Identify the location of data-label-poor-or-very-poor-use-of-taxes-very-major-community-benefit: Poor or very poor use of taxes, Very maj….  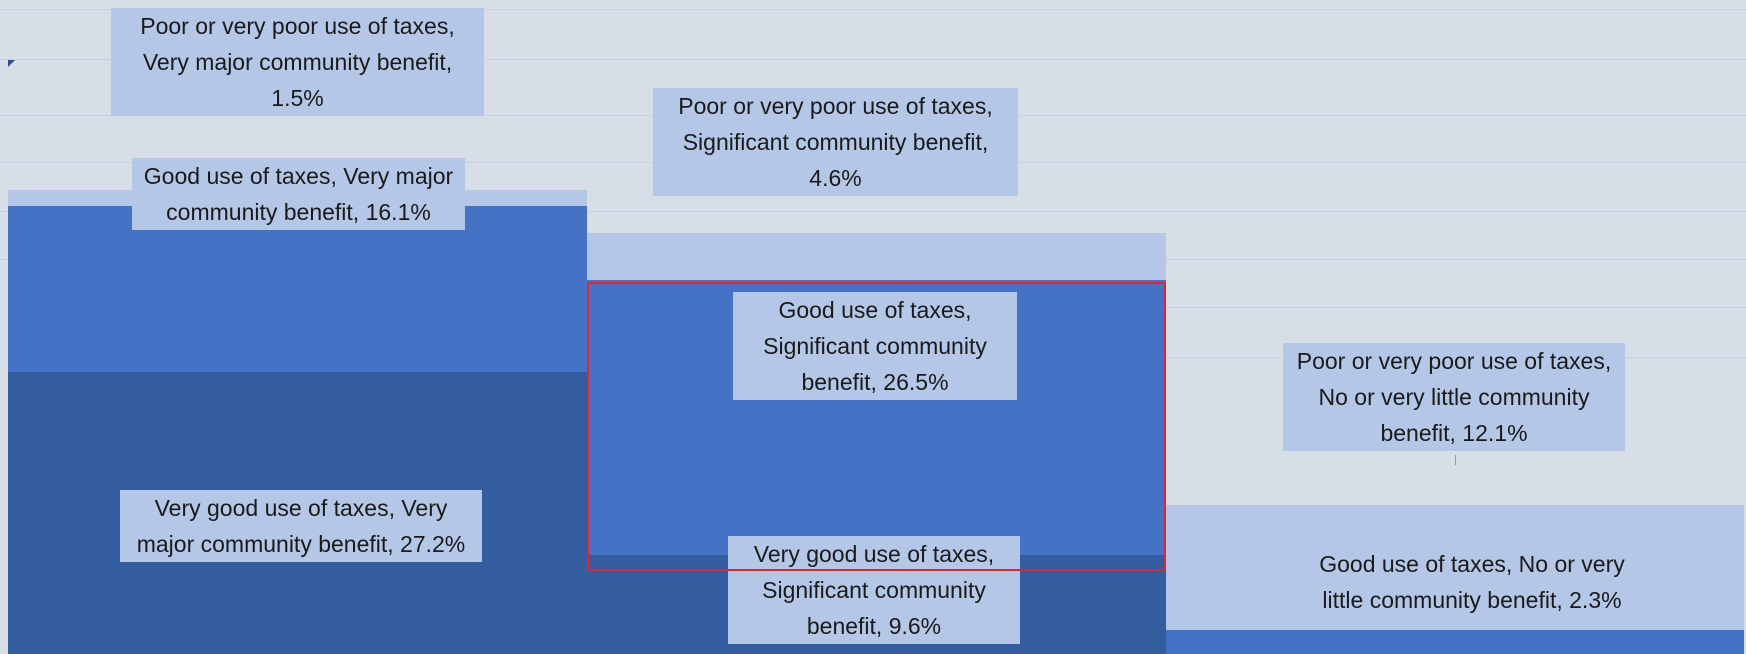
(297, 62).